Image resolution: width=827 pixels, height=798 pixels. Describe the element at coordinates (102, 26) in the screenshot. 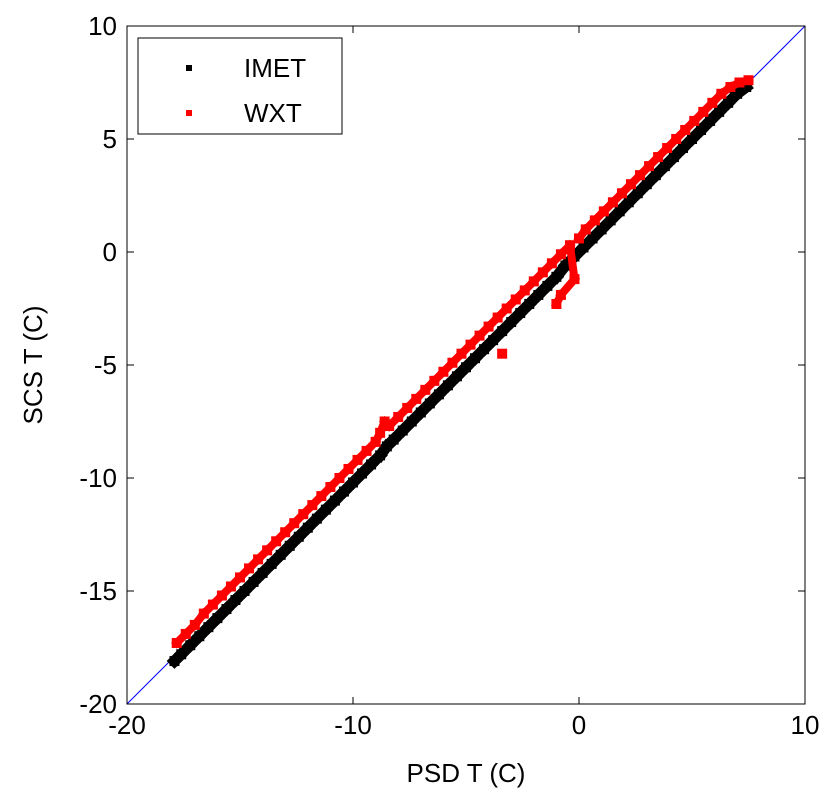

I see `y-tick-label: 10` at that location.